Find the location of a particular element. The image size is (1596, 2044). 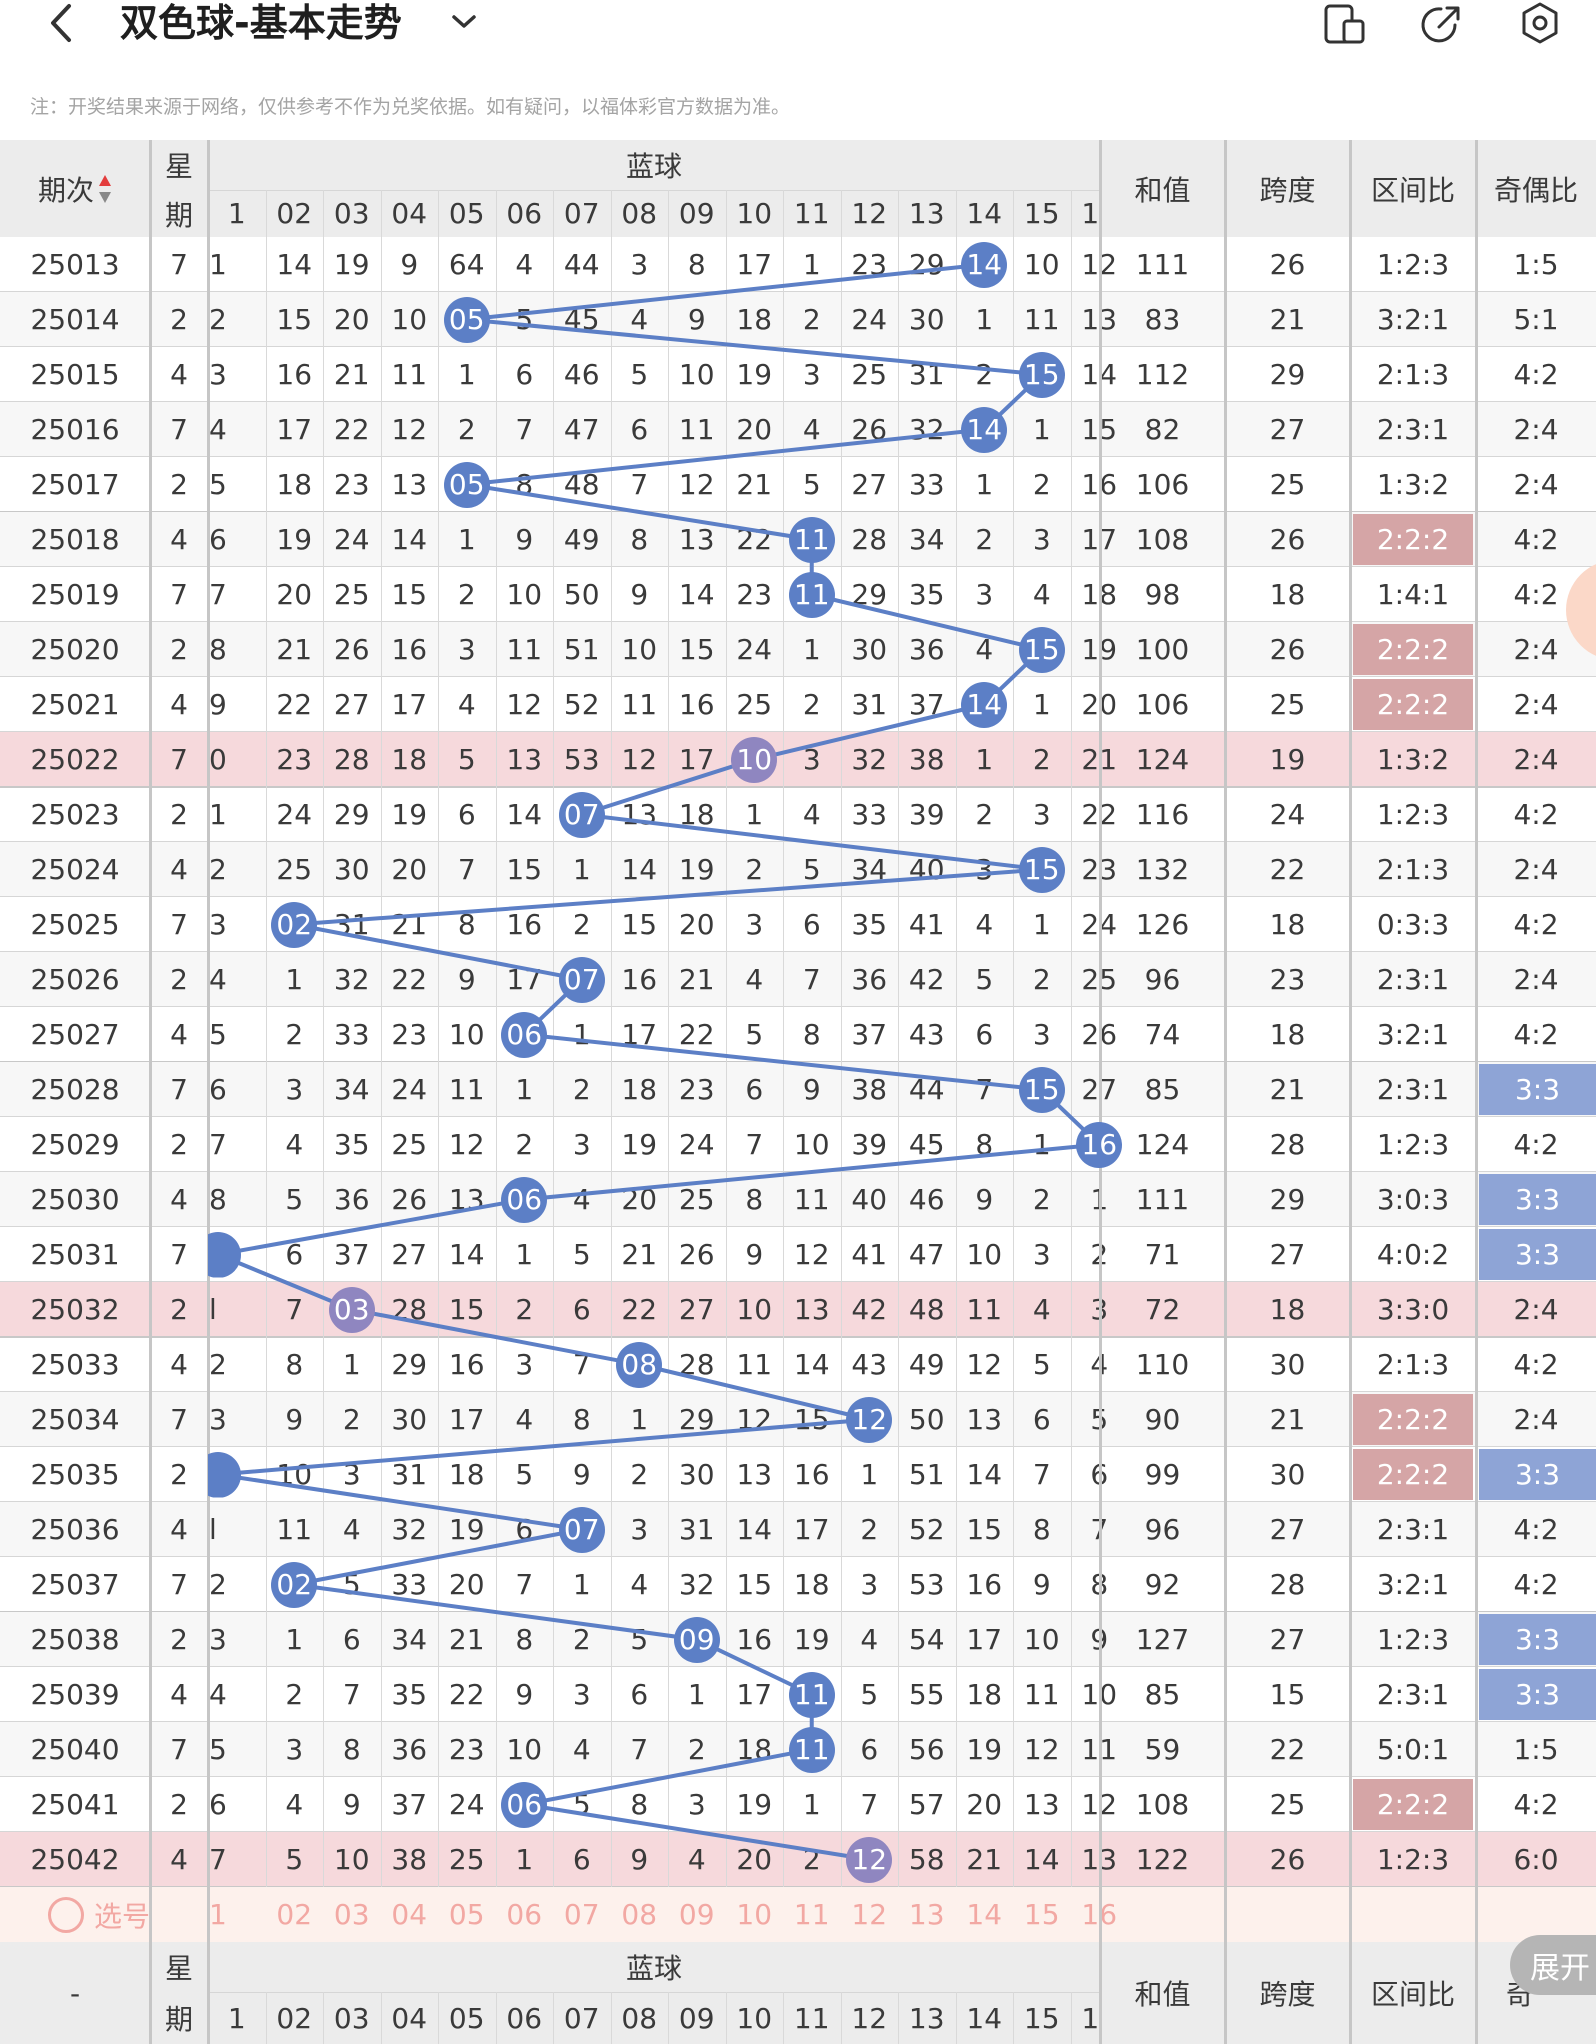

settings-button is located at coordinates (1540, 23).